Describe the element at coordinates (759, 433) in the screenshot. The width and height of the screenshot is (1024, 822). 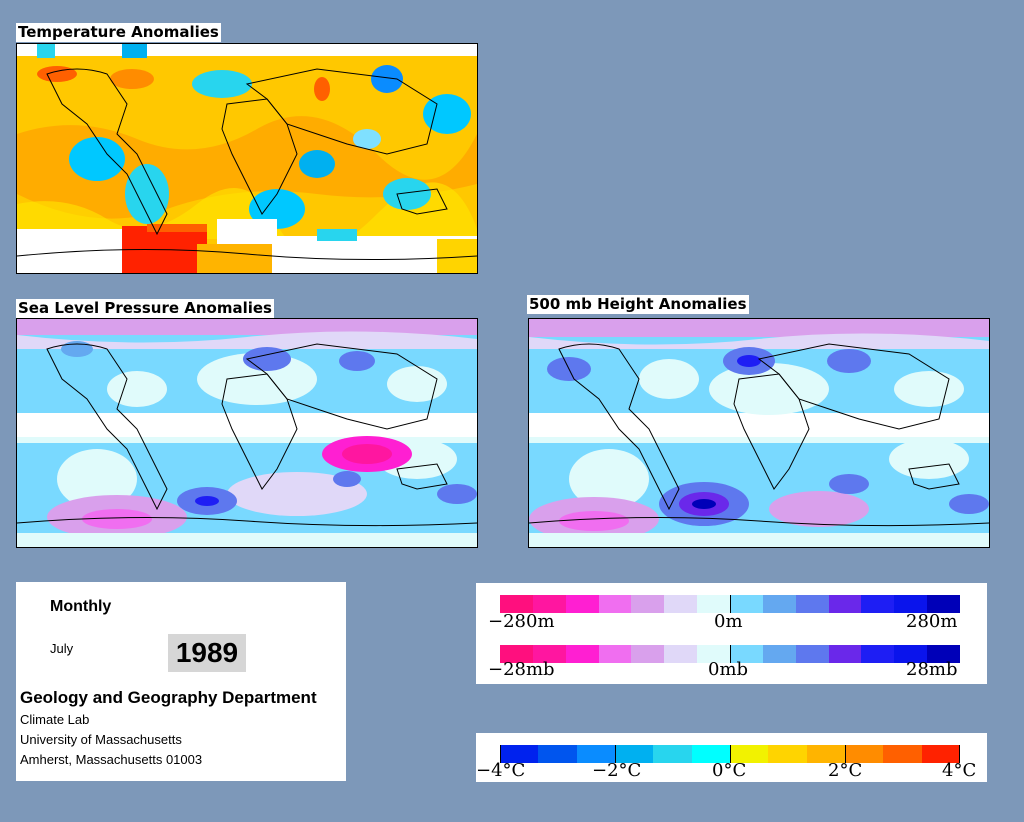
I see `height-anomaly-map` at that location.